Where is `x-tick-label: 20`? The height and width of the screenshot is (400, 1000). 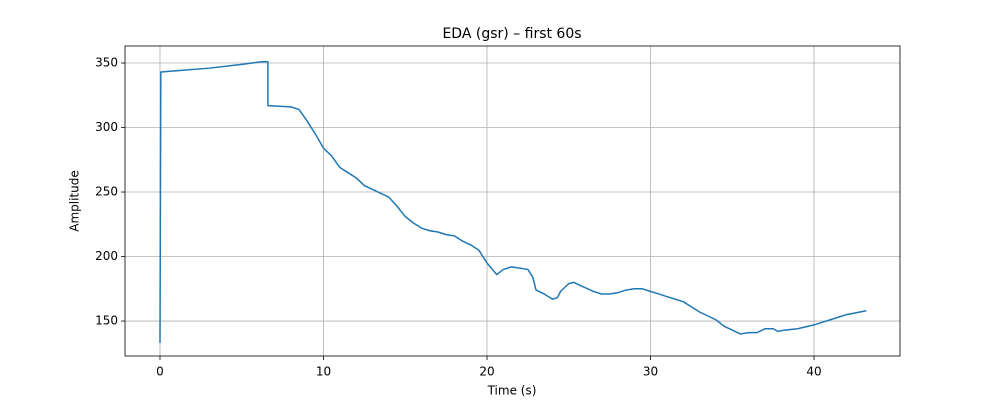 x-tick-label: 20 is located at coordinates (486, 372).